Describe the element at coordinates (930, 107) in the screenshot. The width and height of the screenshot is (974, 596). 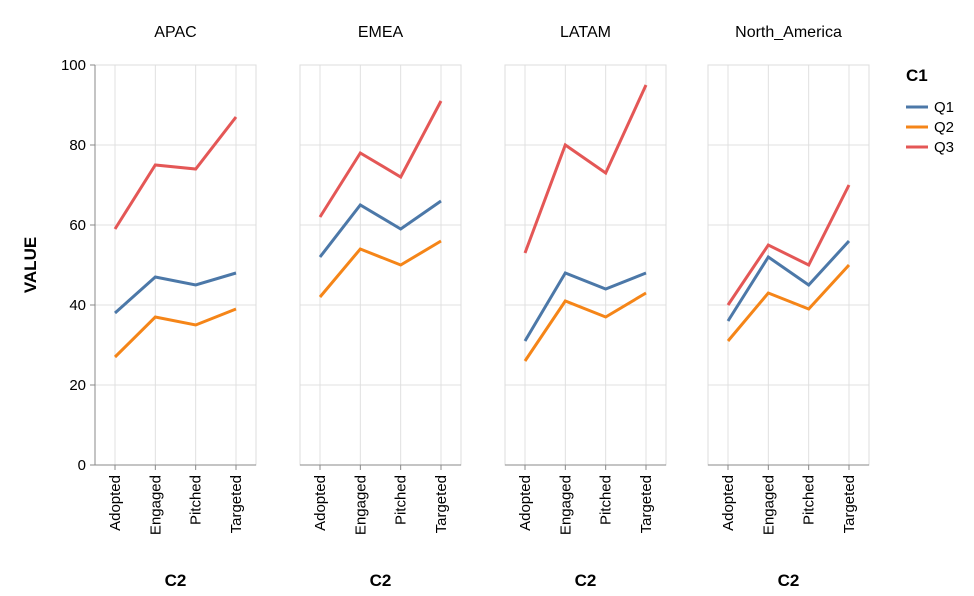
I see `legend-item-q1: Q1` at that location.